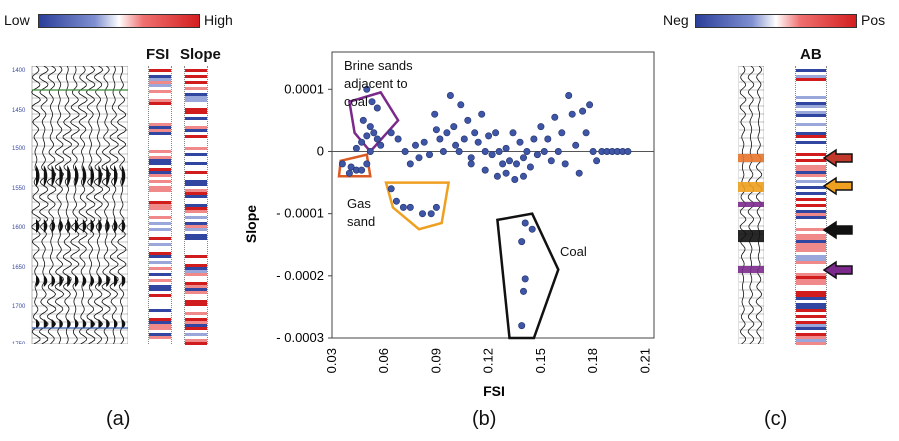 This screenshot has width=899, height=441. I want to click on x-tick-label: 0.03, so click(331, 360).